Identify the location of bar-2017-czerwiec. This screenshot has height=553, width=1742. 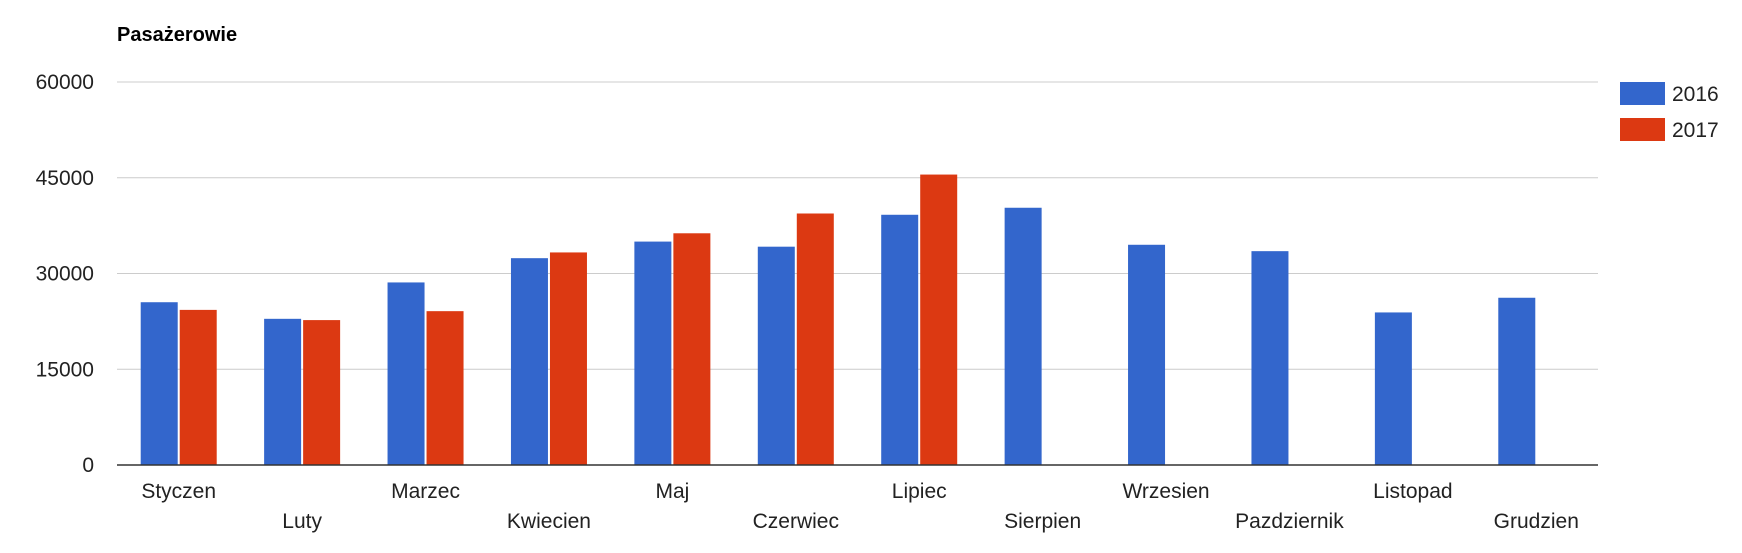
(815, 339).